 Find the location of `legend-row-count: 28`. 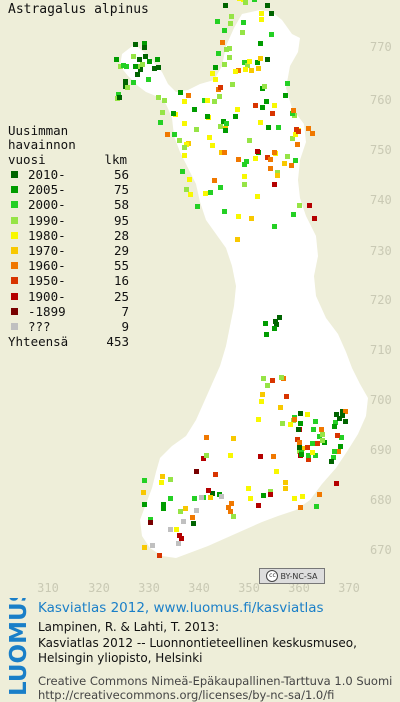

legend-row-count: 28 is located at coordinates (121, 235).